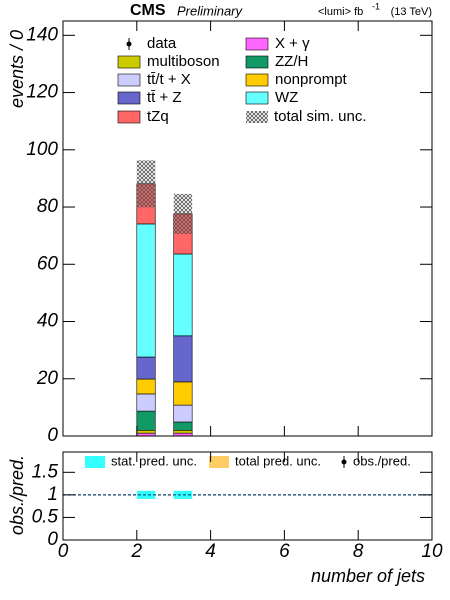 Image resolution: width=450 pixels, height=600 pixels. What do you see at coordinates (45, 516) in the screenshot?
I see `y-tick-label: 0.5` at bounding box center [45, 516].